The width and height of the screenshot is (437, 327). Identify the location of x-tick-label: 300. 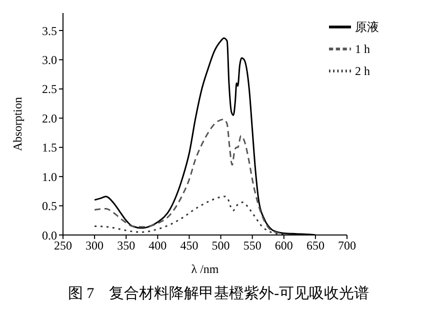
(95, 245).